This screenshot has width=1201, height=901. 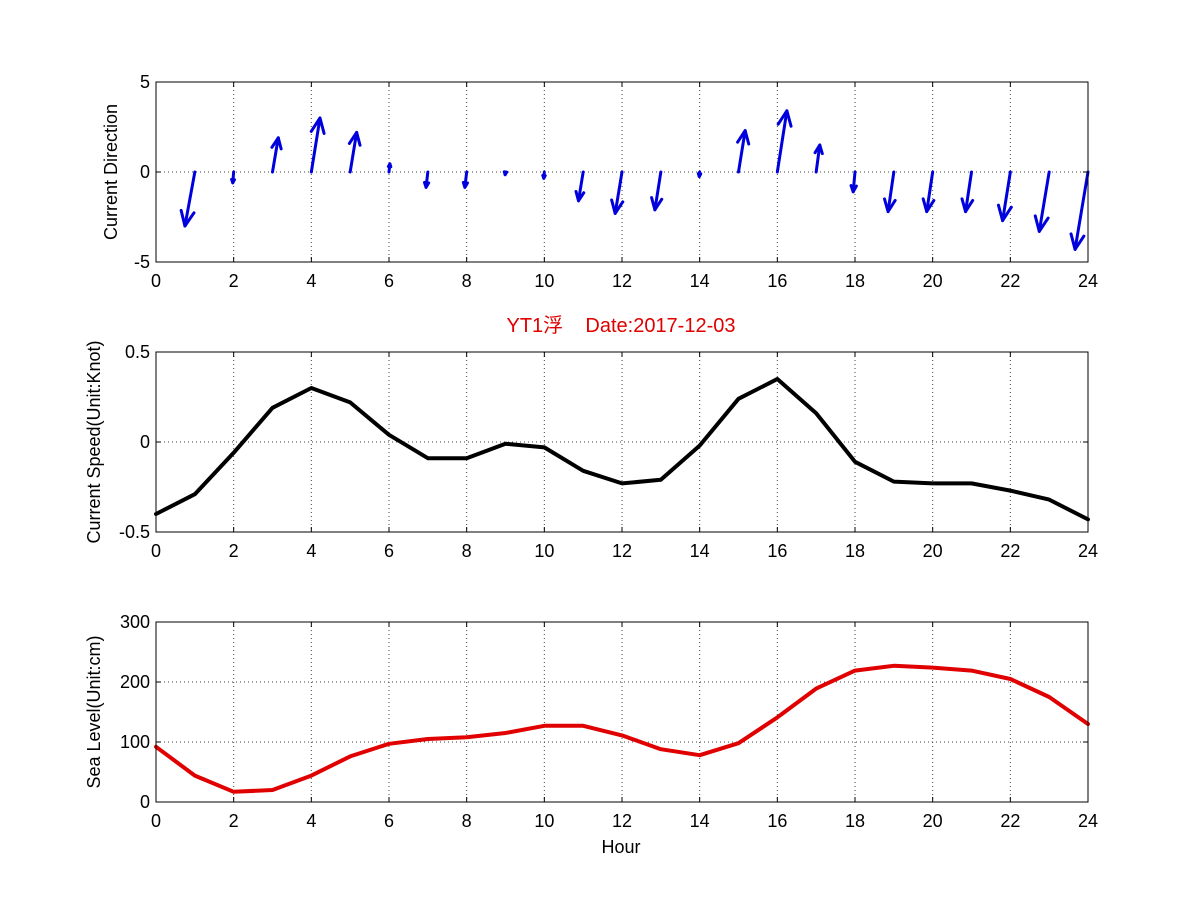 What do you see at coordinates (137, 352) in the screenshot?
I see `y-tick-label: 0.5` at bounding box center [137, 352].